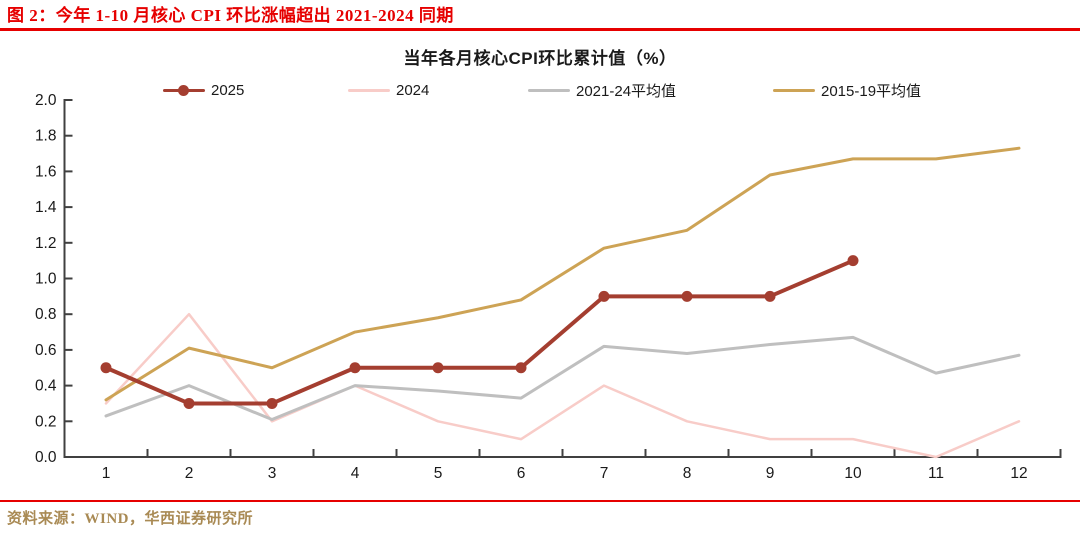 The image size is (1080, 534). I want to click on legend-swatch-2025, so click(184, 90).